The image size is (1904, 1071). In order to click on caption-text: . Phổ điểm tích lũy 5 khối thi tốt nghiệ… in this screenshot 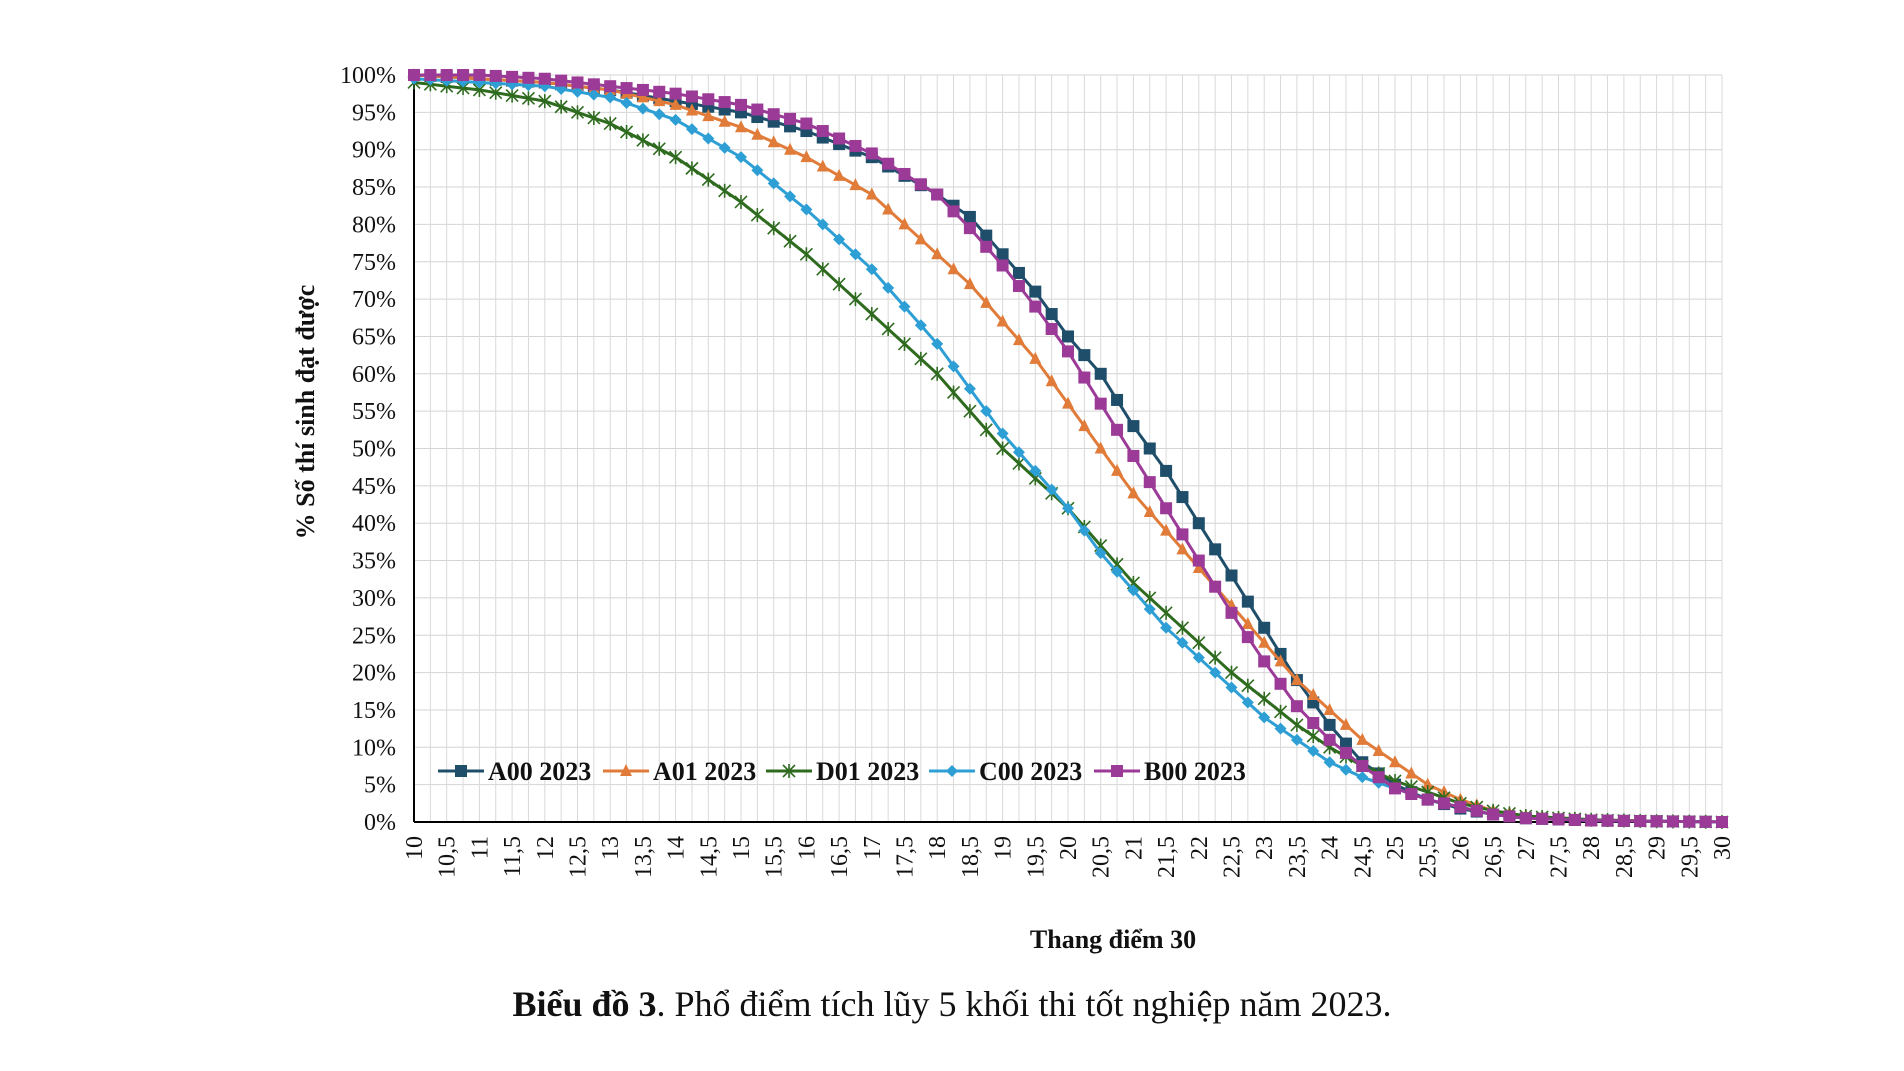, I will do `click(1024, 1004)`.